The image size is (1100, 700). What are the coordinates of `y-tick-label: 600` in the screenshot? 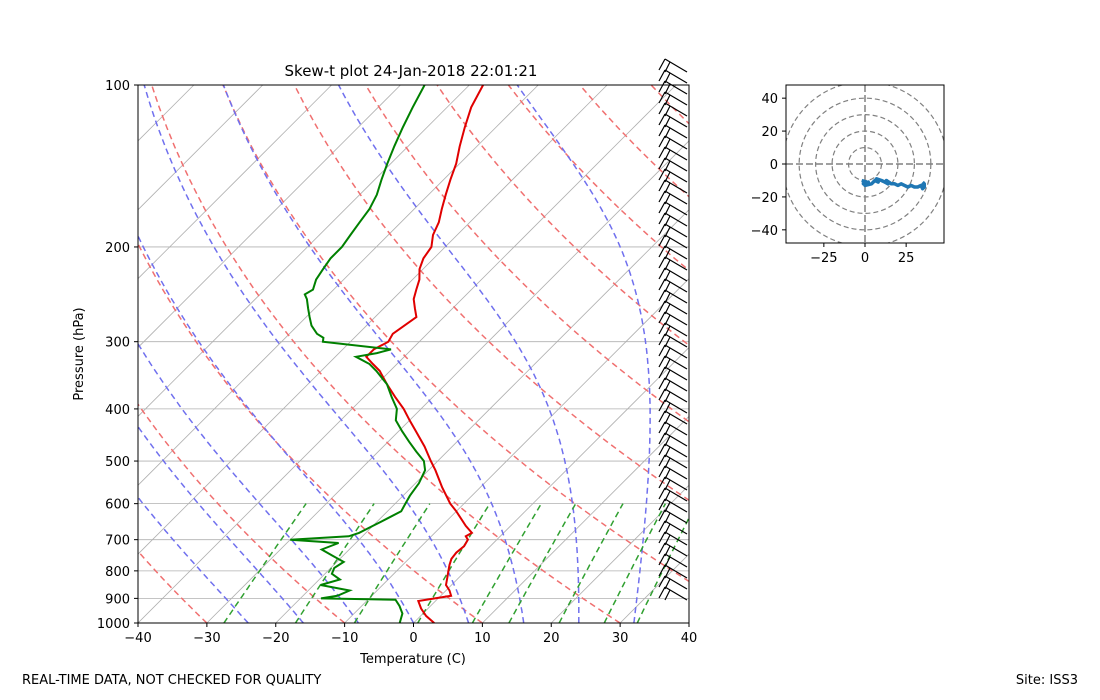 It's located at (117, 505).